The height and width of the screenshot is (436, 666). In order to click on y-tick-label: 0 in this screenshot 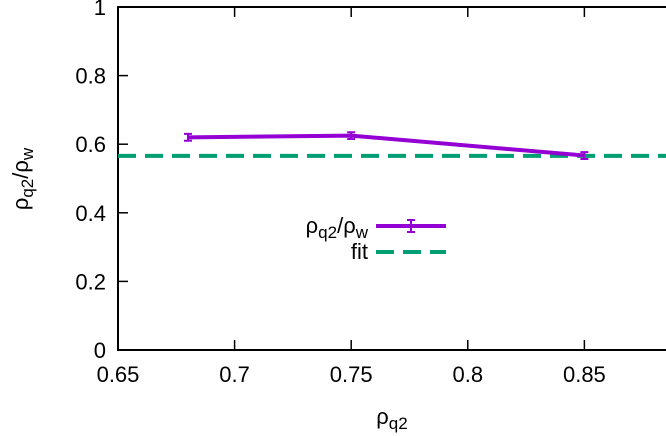, I will do `click(100, 350)`.